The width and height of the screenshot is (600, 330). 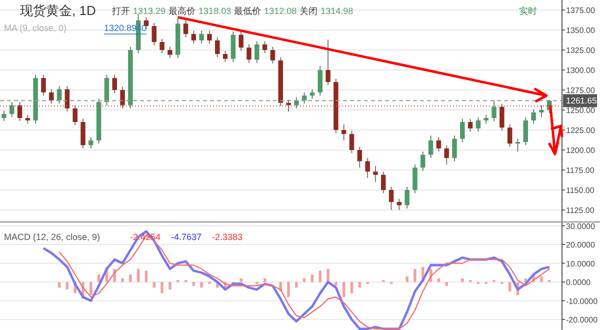 I want to click on annotation: -4.7637, so click(x=186, y=237).